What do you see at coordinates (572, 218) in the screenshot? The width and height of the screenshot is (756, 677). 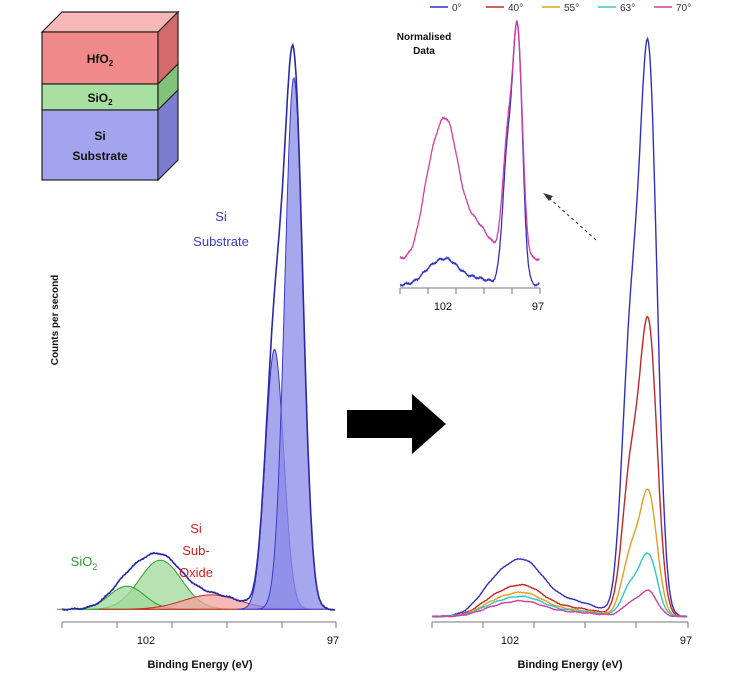 I see `dashed-arrow-icon` at bounding box center [572, 218].